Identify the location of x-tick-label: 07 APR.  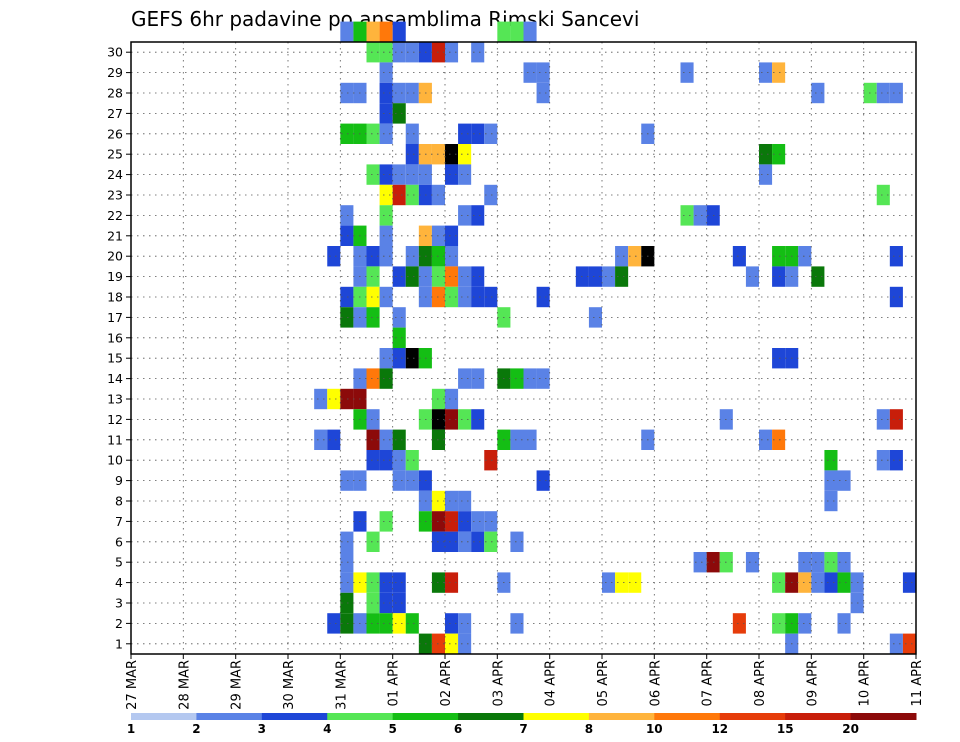
(708, 683).